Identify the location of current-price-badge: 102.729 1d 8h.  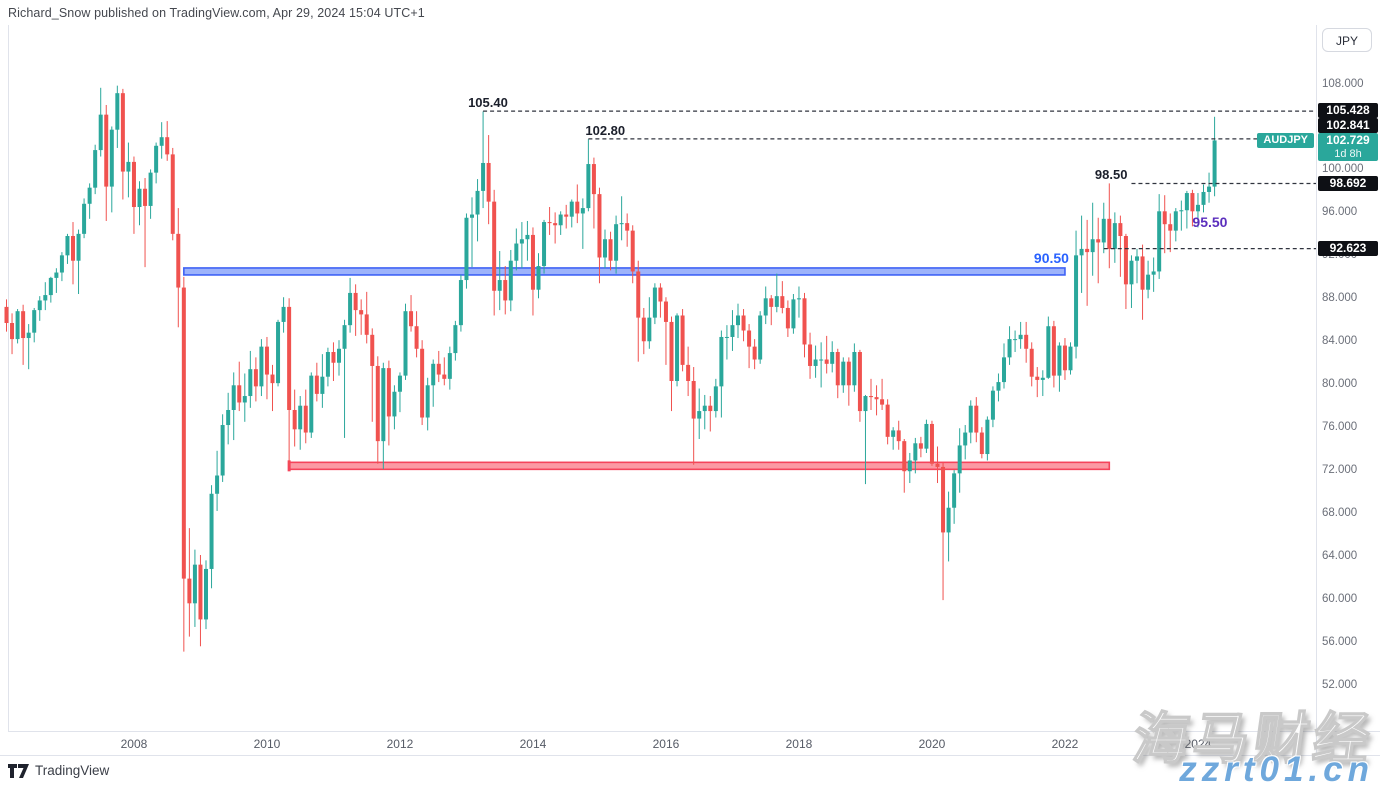
(1348, 146).